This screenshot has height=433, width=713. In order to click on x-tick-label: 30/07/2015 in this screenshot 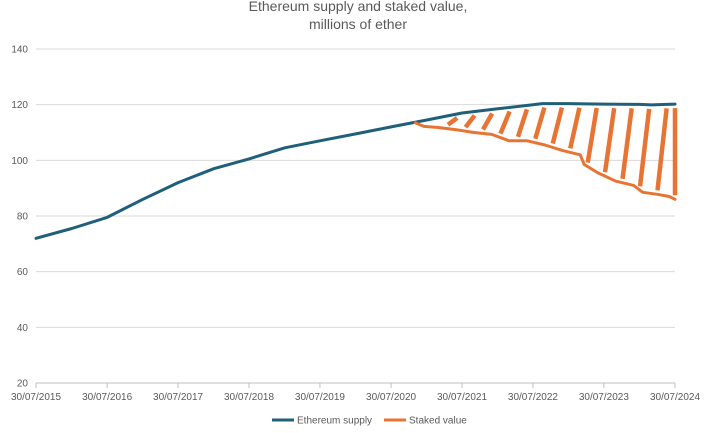, I will do `click(36, 397)`.